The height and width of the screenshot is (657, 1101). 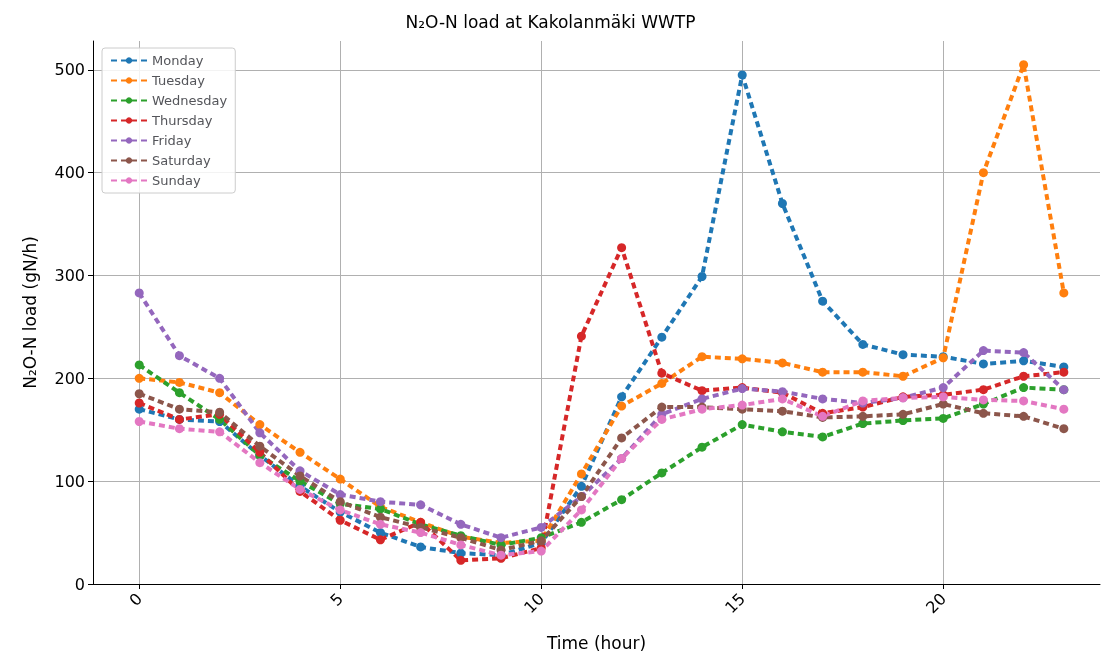 What do you see at coordinates (534, 603) in the screenshot?
I see `x-tick-label: 10` at bounding box center [534, 603].